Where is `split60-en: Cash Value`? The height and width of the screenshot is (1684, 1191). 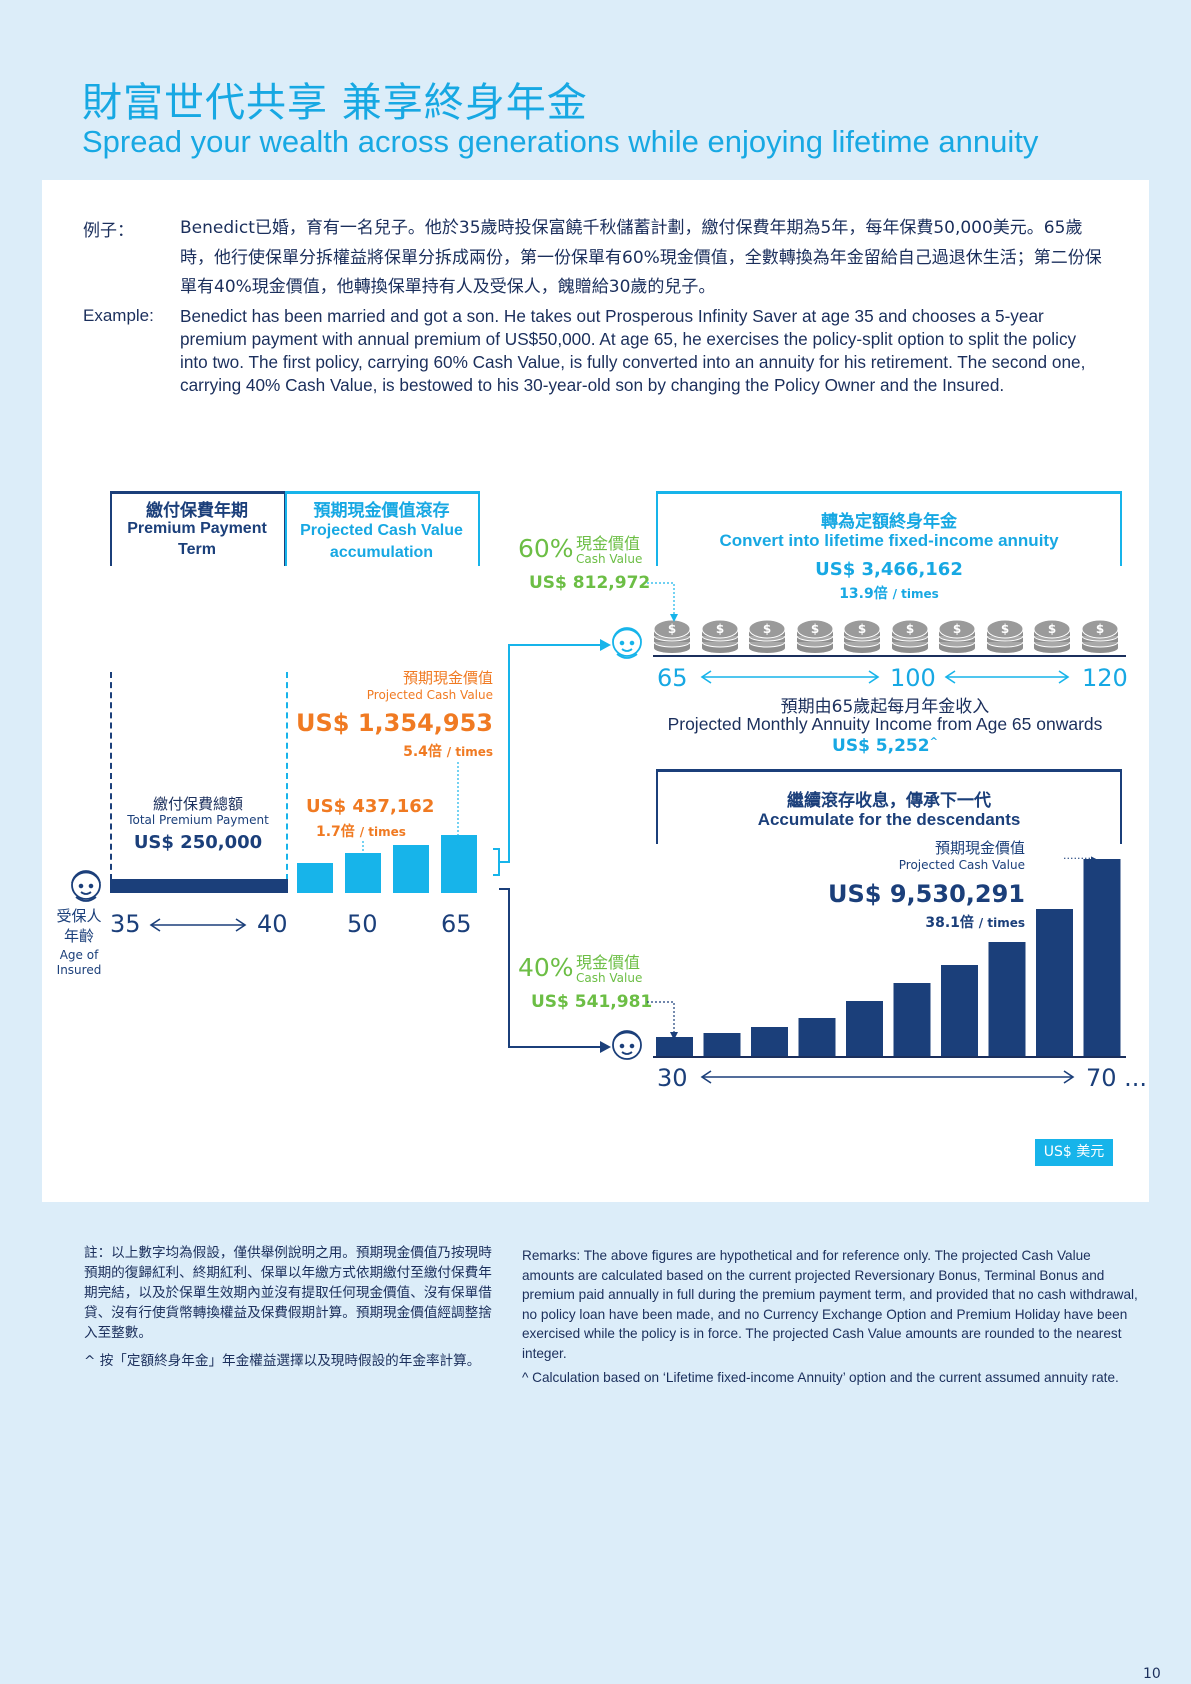
split60-en: Cash Value is located at coordinates (609, 559).